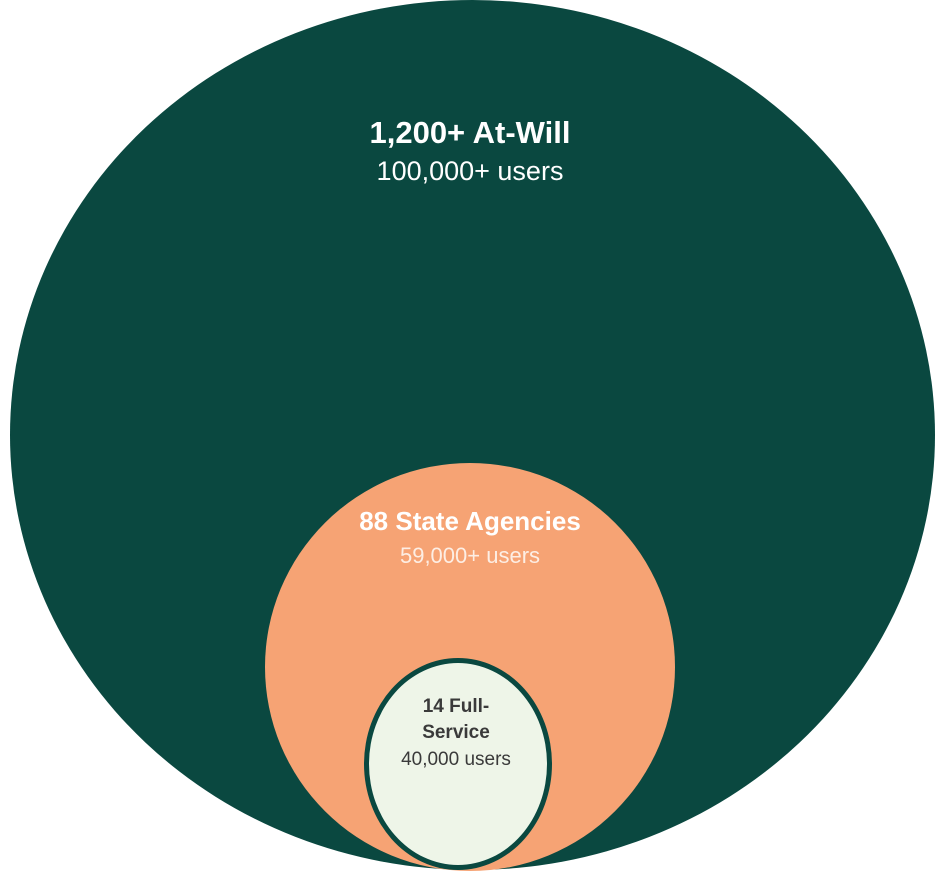  Describe the element at coordinates (470, 151) in the screenshot. I see `outer-circle-label: 1,200+ At-Will 100,000+ users` at that location.